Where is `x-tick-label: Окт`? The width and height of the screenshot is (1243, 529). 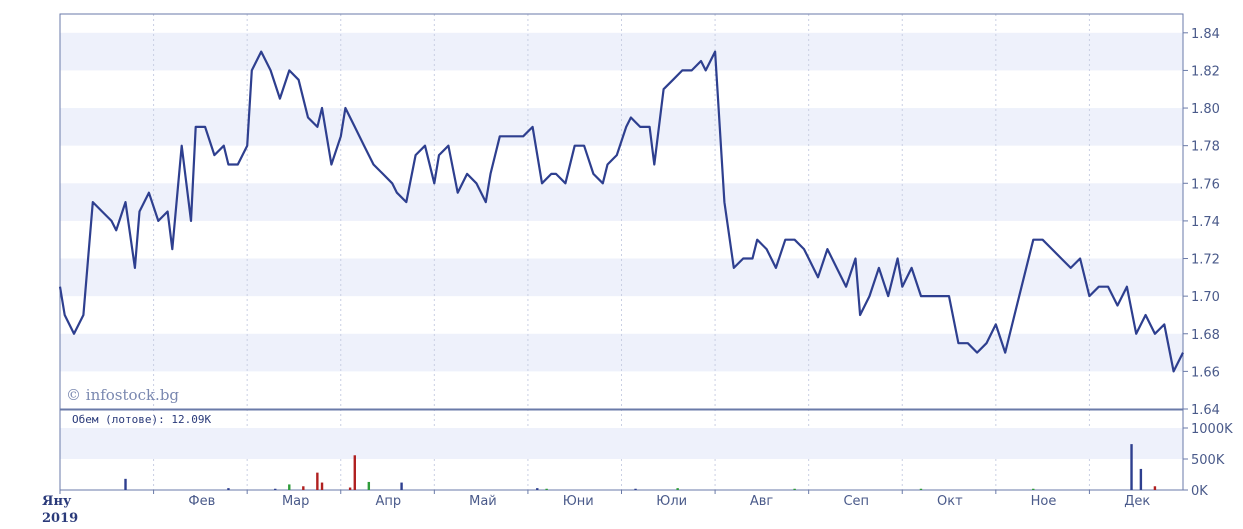
x-tick-label: Окт is located at coordinates (950, 501).